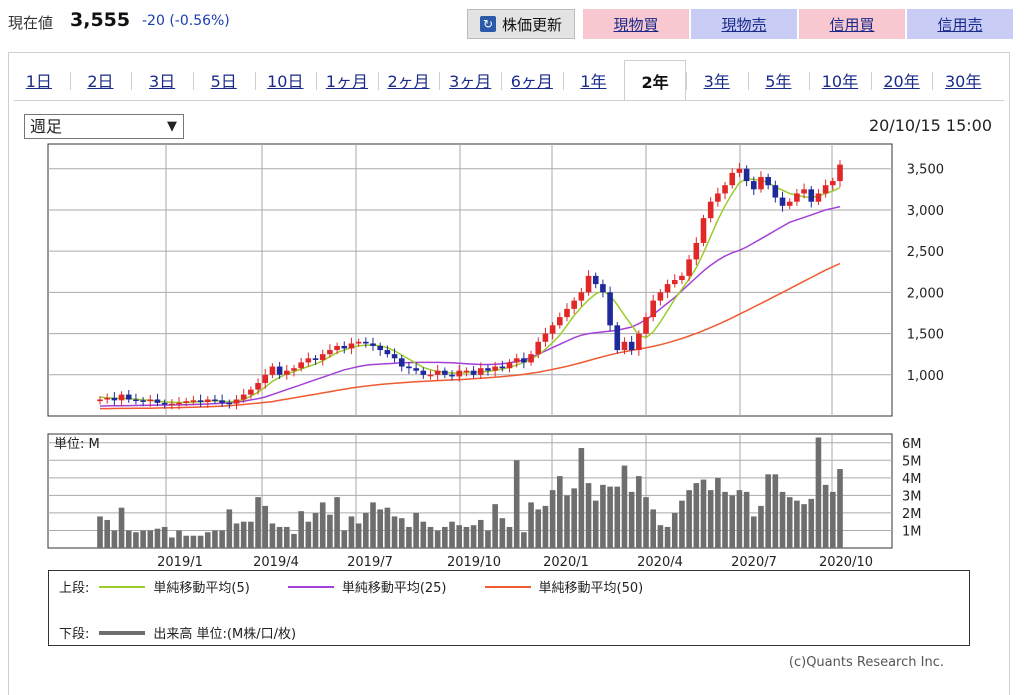 Image resolution: width=1024 pixels, height=695 pixels. What do you see at coordinates (901, 81) in the screenshot?
I see `tab-15: 20年` at bounding box center [901, 81].